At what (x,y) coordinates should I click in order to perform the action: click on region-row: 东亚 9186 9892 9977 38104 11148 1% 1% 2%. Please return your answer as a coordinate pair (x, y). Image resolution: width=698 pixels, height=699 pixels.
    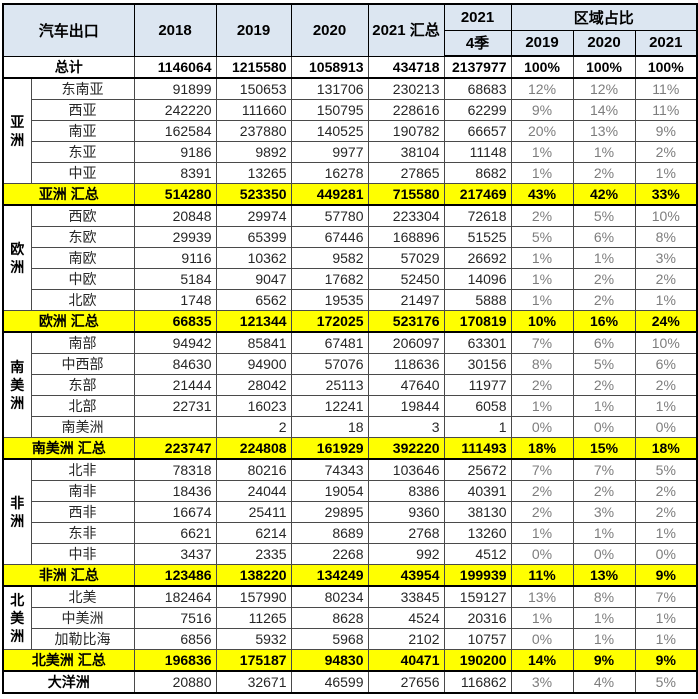
    Looking at the image, I should click on (350, 151).